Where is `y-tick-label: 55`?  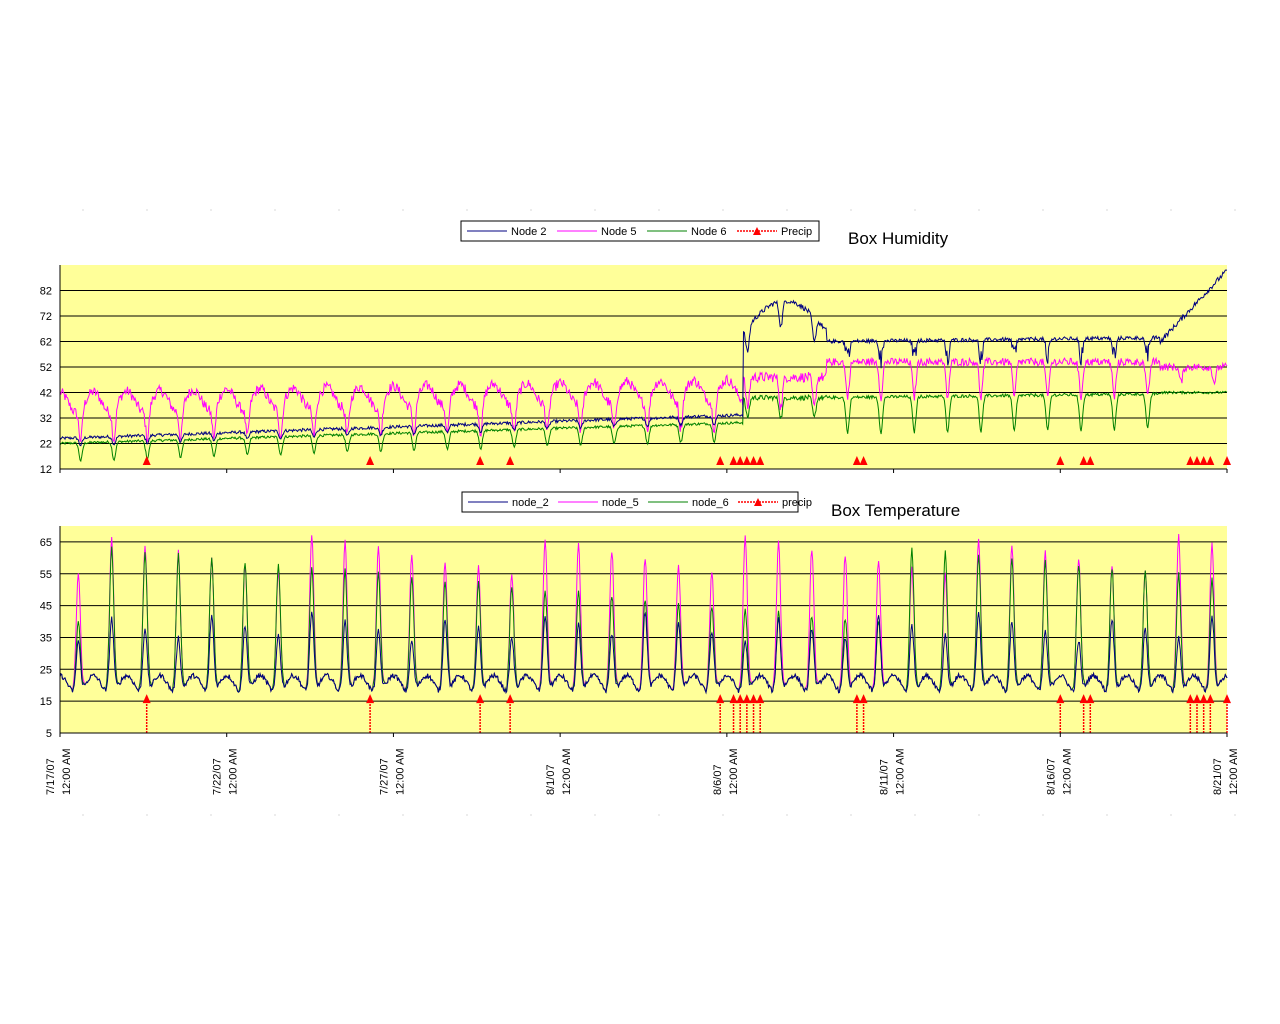 y-tick-label: 55 is located at coordinates (46, 575).